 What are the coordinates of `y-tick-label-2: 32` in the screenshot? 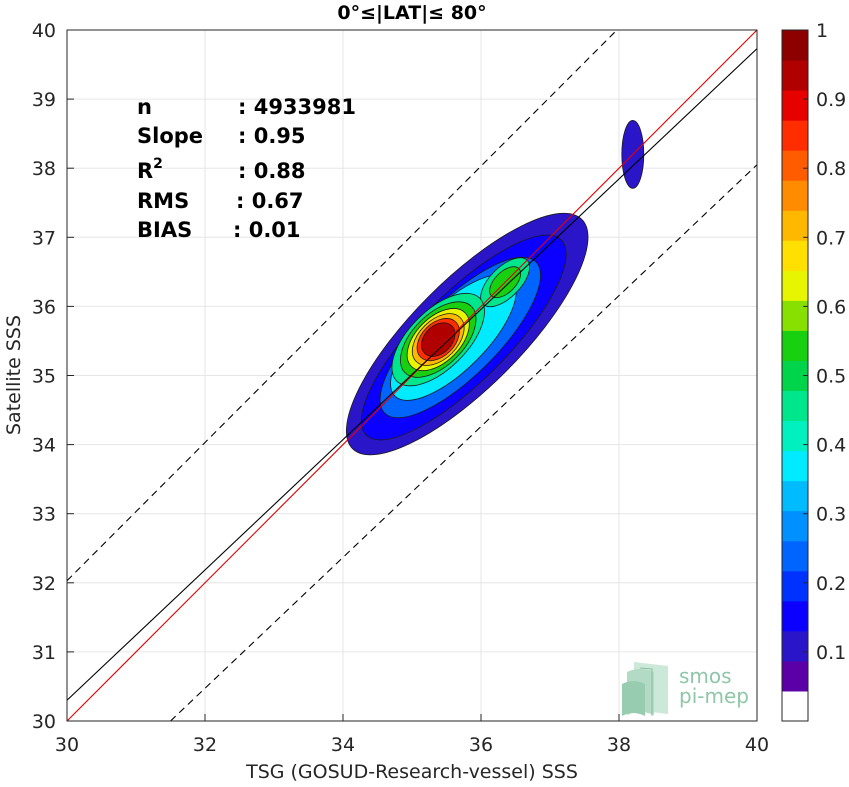 It's located at (44, 584).